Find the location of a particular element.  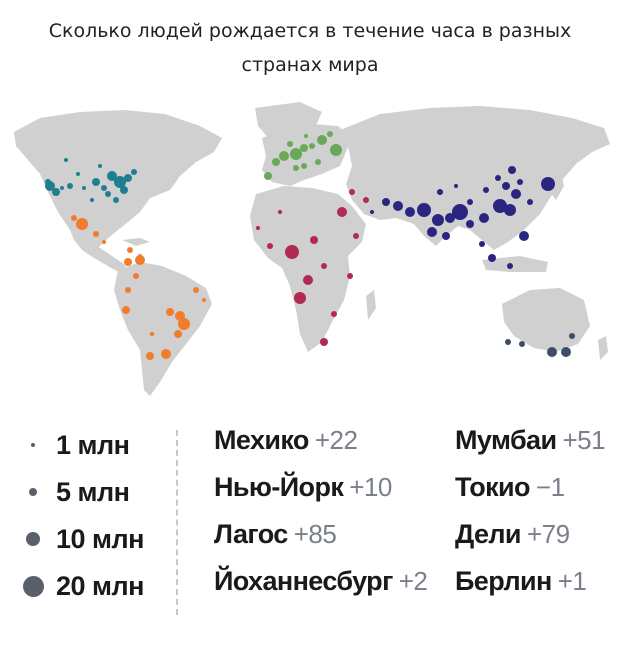

city-entry: Берлин +1 is located at coordinates (521, 586).